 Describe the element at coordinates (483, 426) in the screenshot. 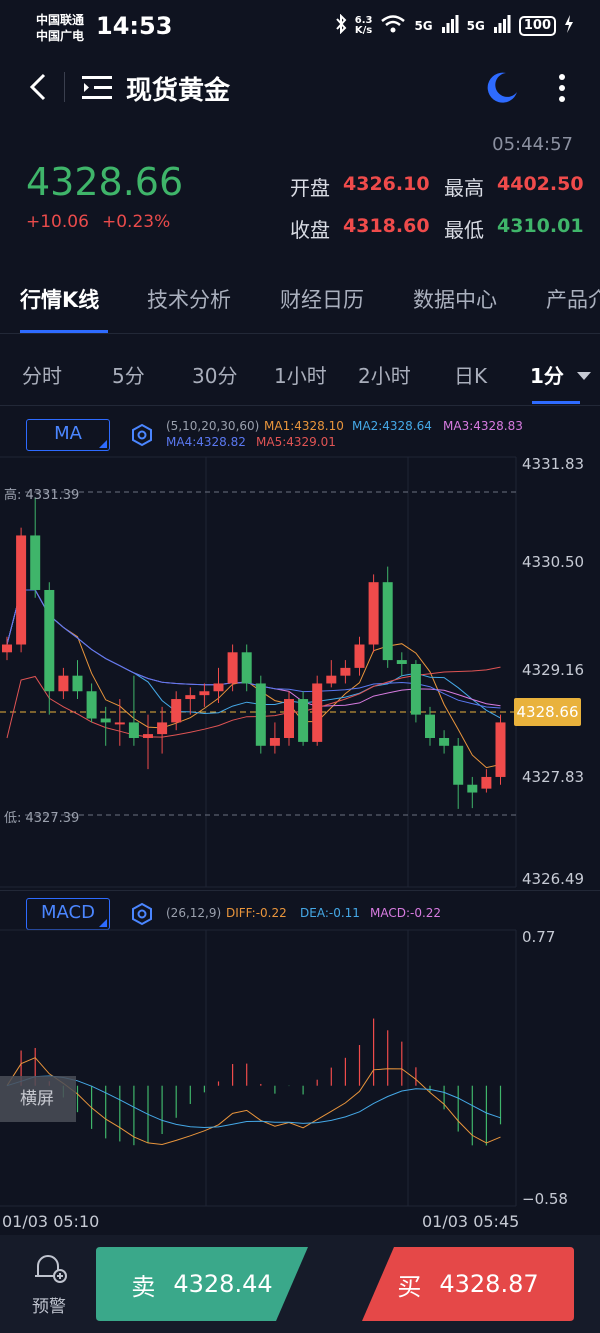

I see `ma3-value: MA3:4328.83` at that location.